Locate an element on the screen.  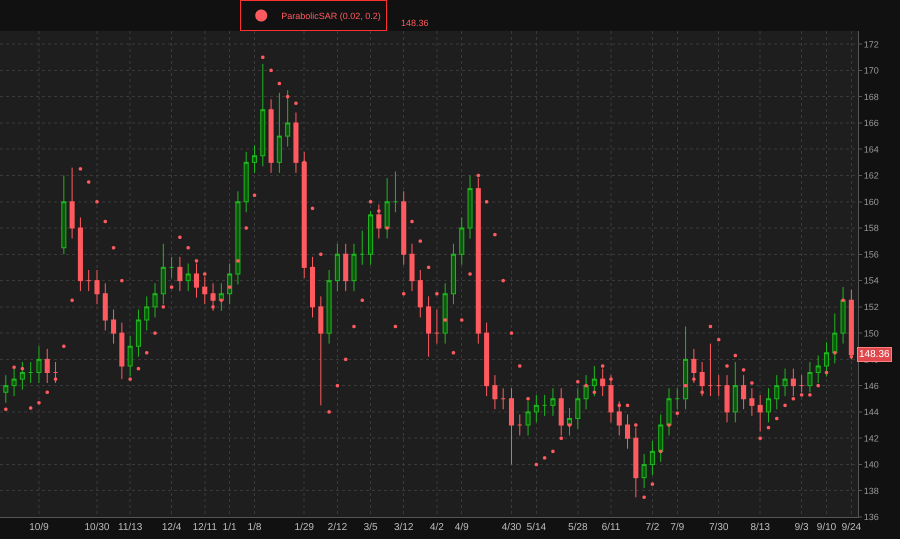
x-tick-label: 12/11 is located at coordinates (205, 527).